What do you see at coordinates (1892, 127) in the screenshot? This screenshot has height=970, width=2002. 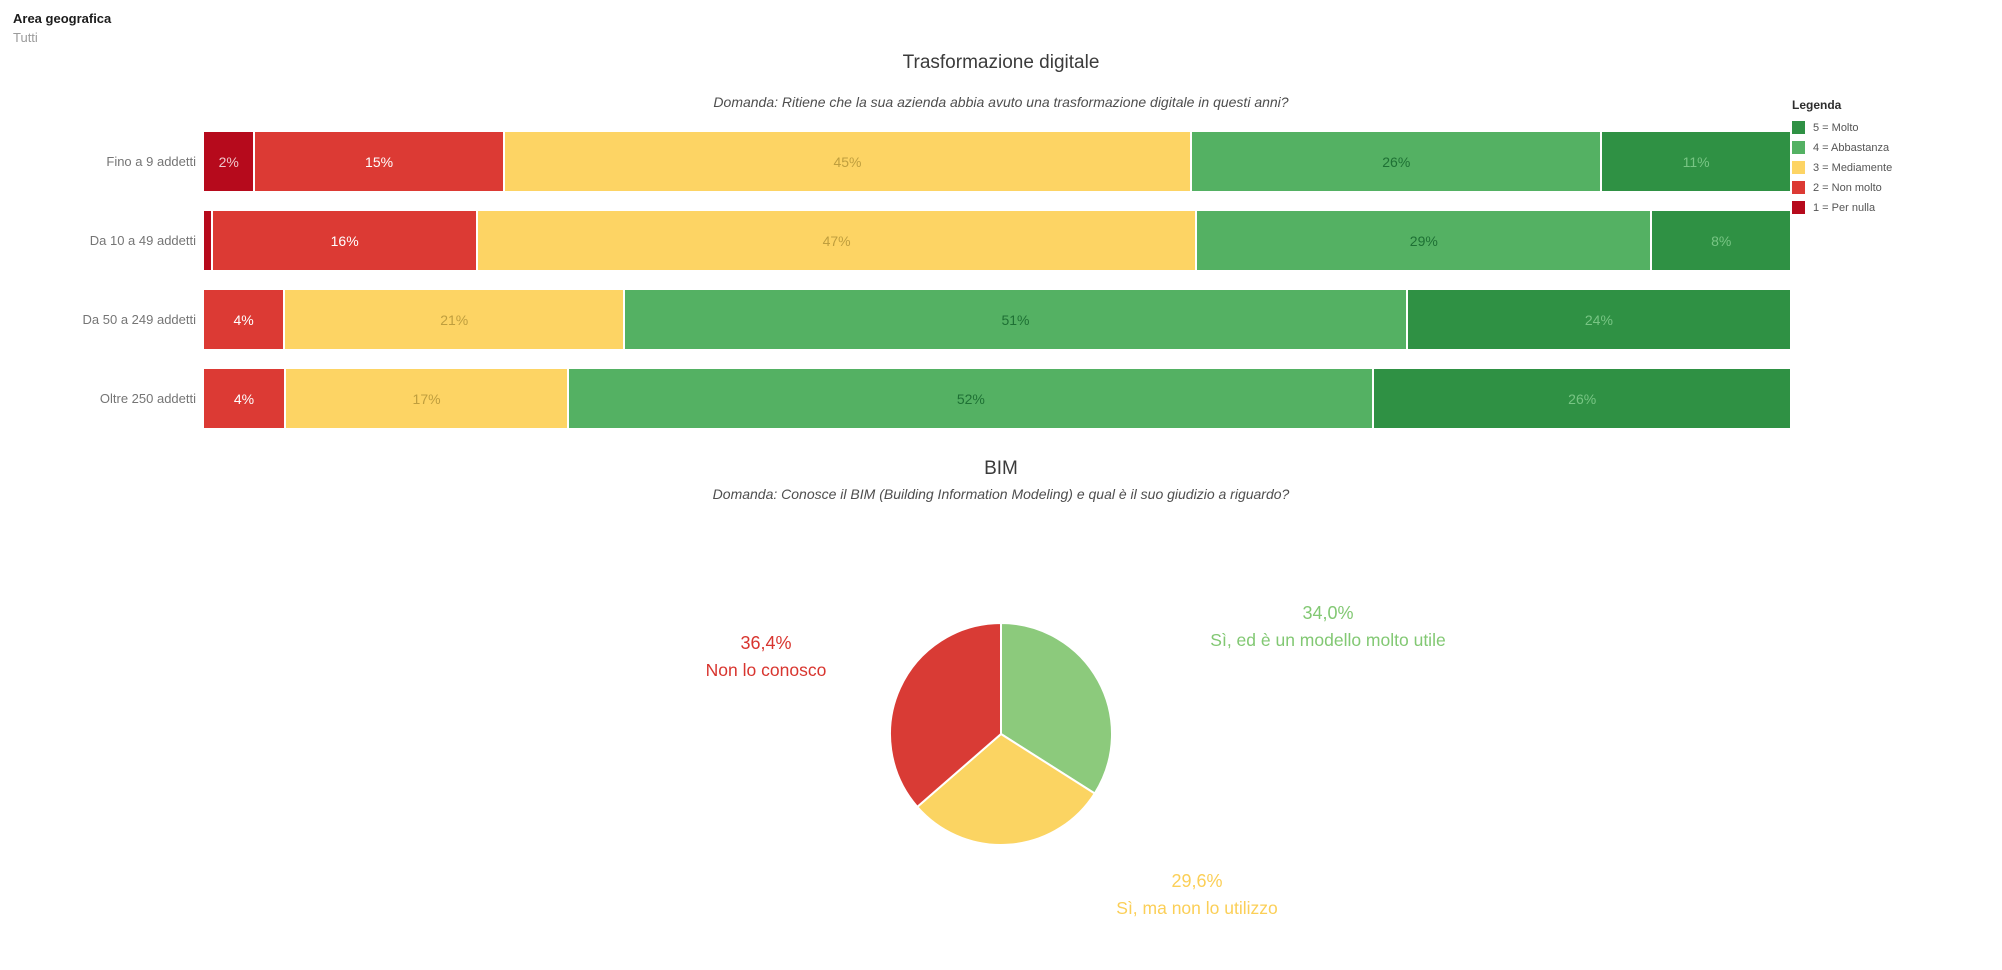 I see `legend-item: 5 = Molto` at bounding box center [1892, 127].